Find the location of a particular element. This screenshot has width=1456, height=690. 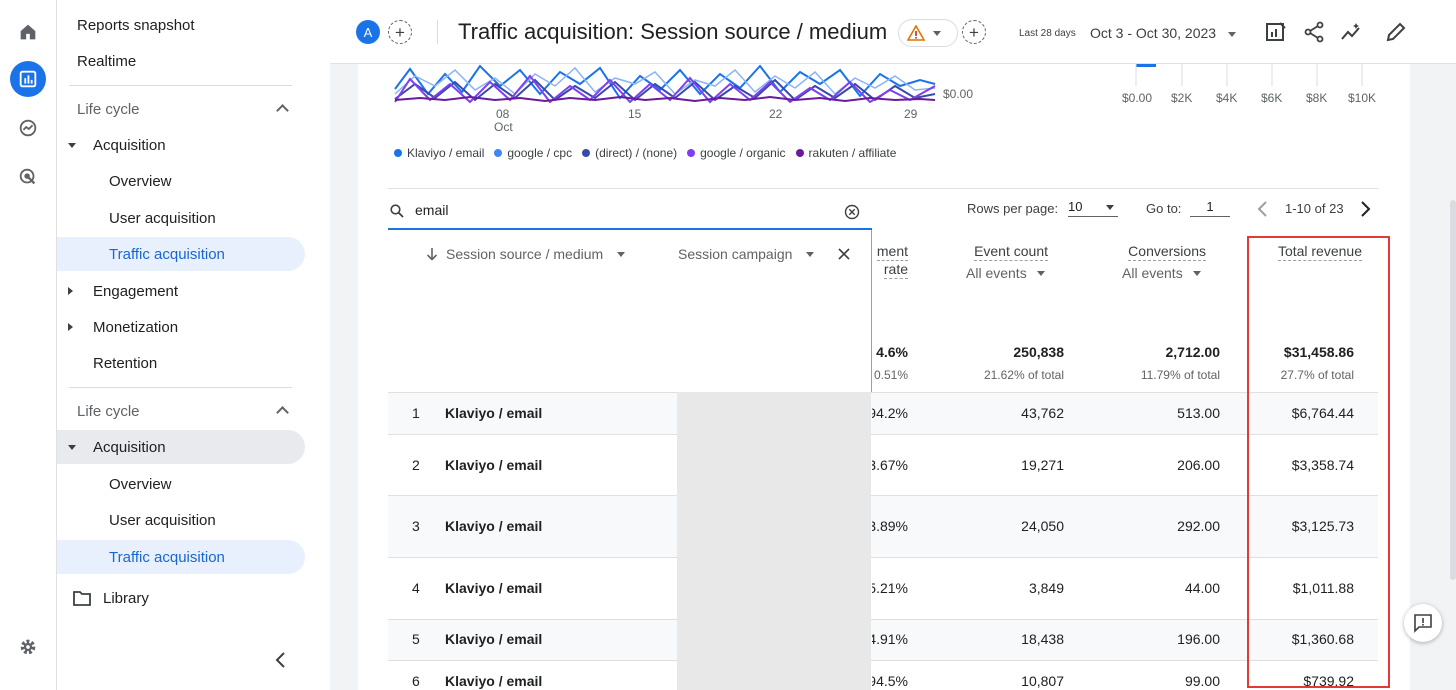

nav-acquisition-2: Acquisition is located at coordinates (181, 447).